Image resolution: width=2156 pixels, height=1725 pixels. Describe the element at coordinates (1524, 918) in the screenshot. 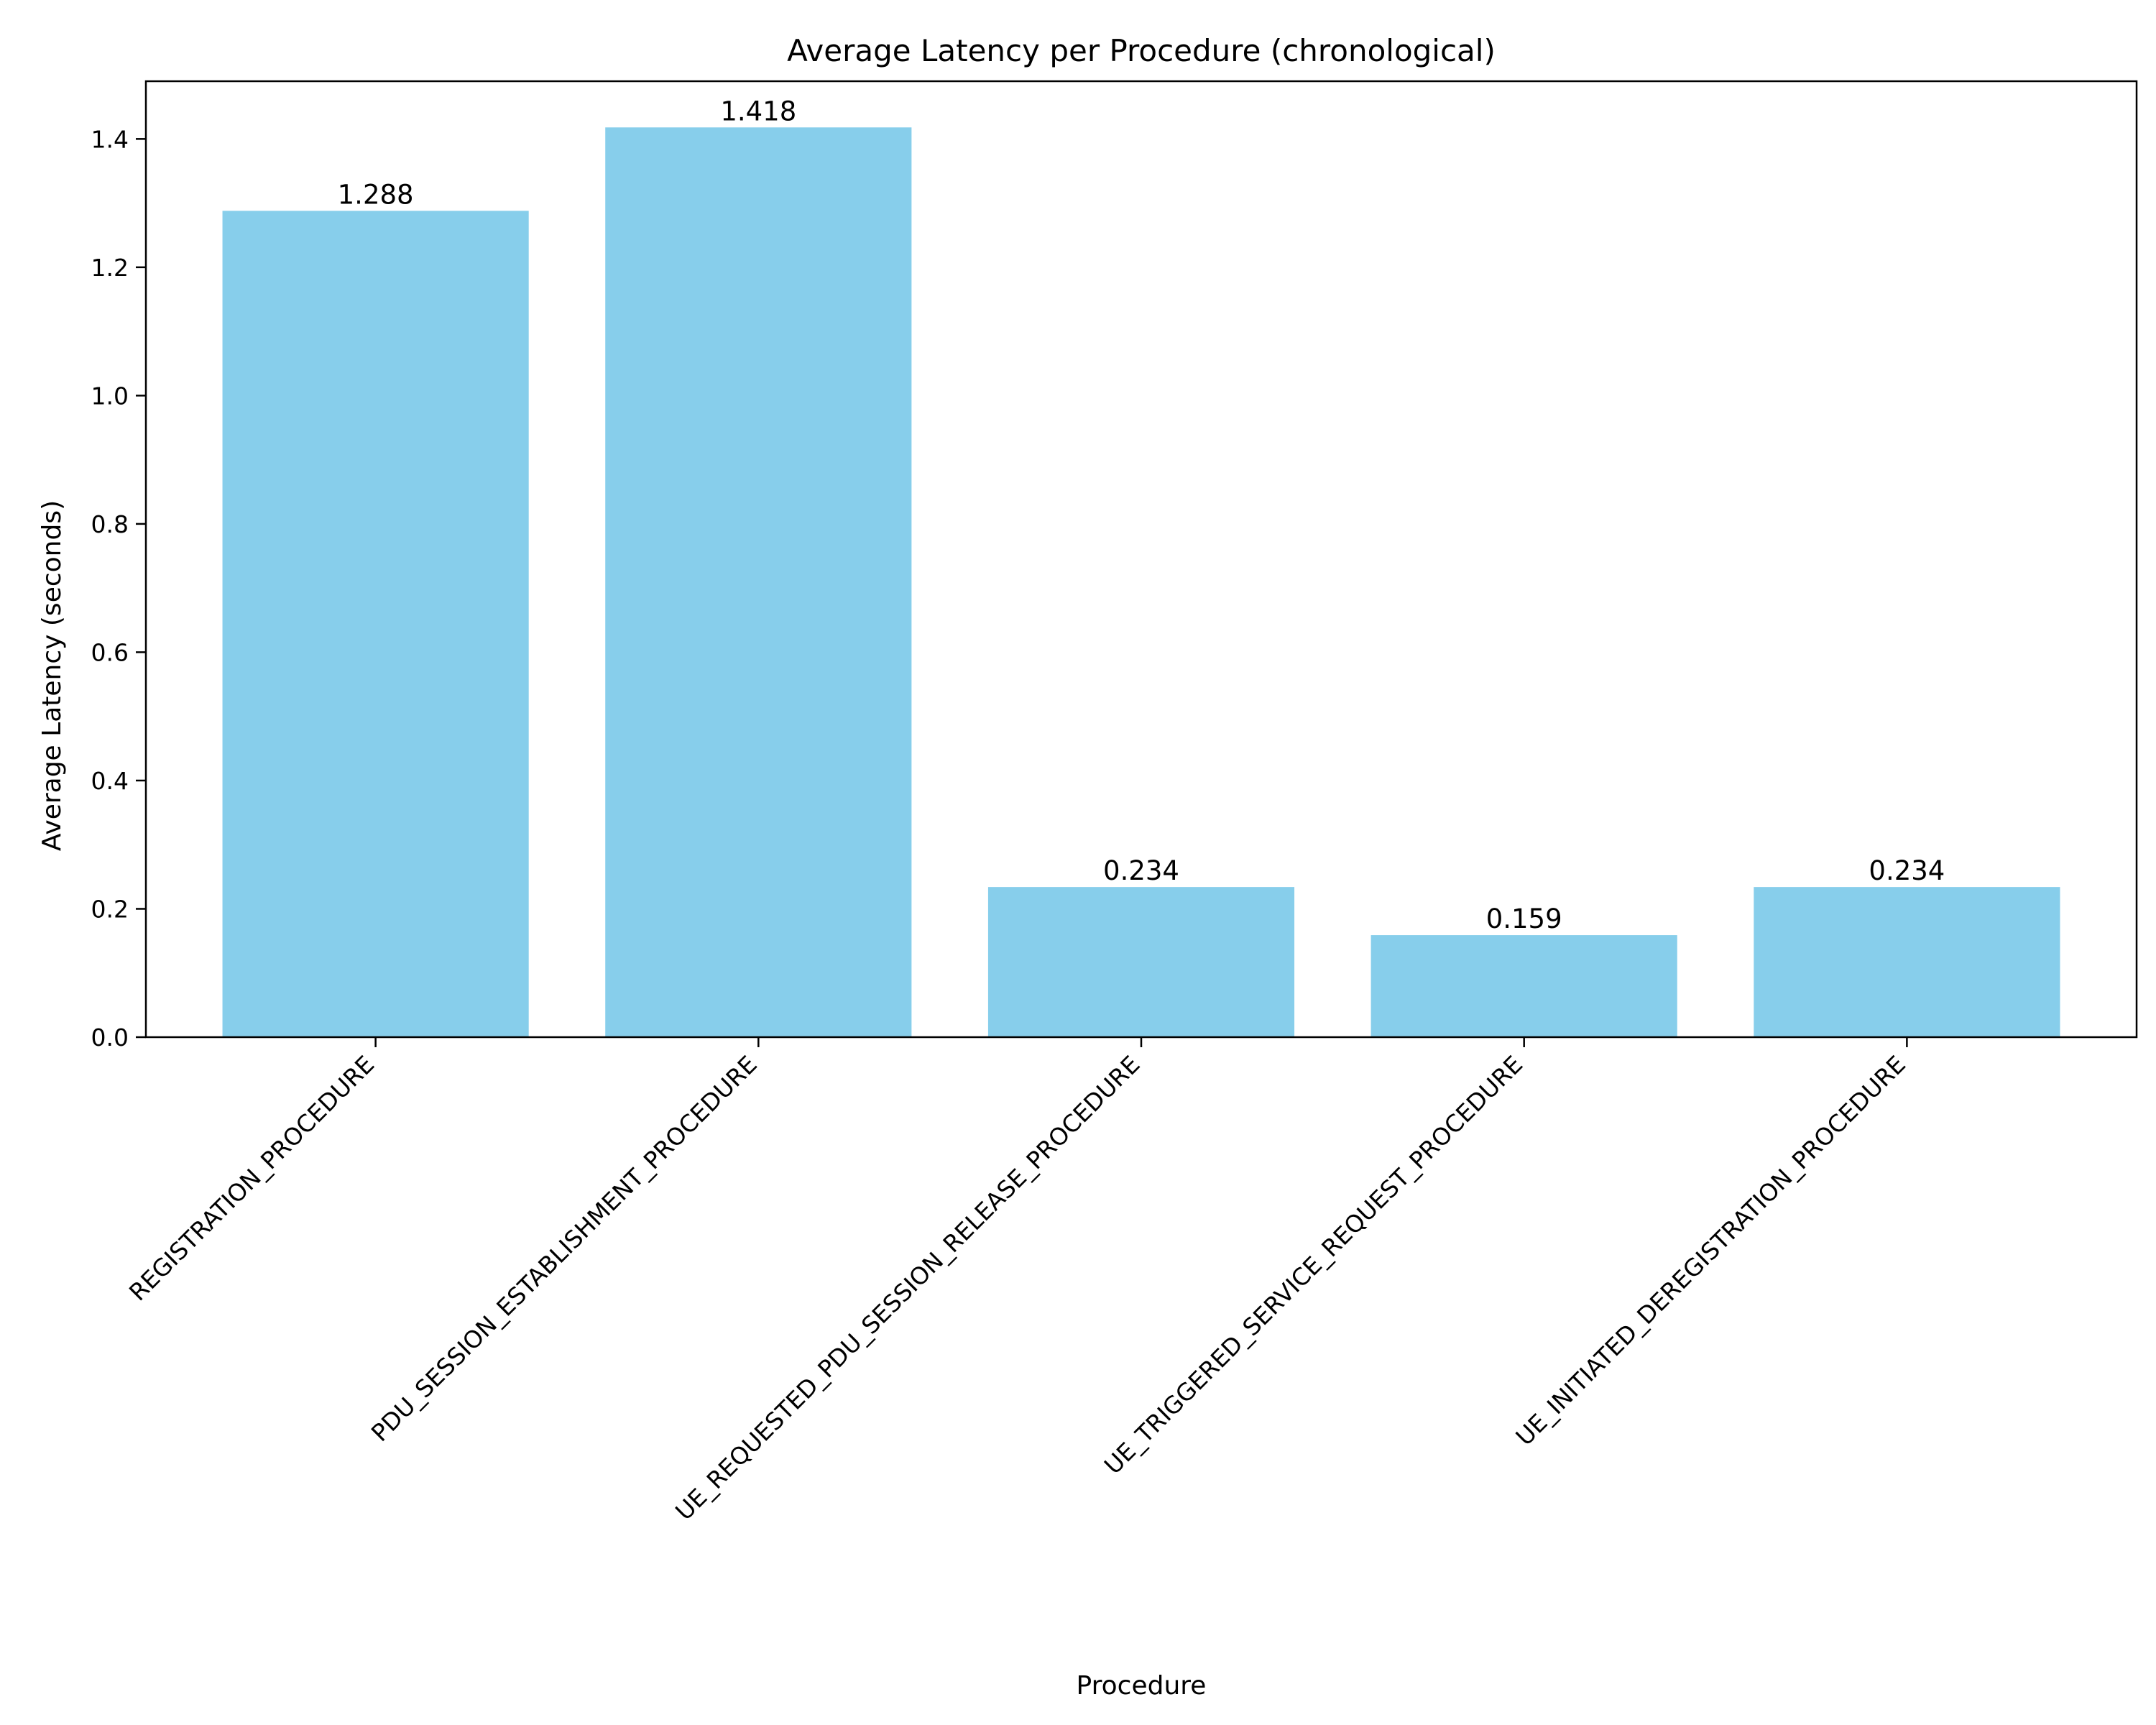

I see `data-label-4: 0.159` at that location.